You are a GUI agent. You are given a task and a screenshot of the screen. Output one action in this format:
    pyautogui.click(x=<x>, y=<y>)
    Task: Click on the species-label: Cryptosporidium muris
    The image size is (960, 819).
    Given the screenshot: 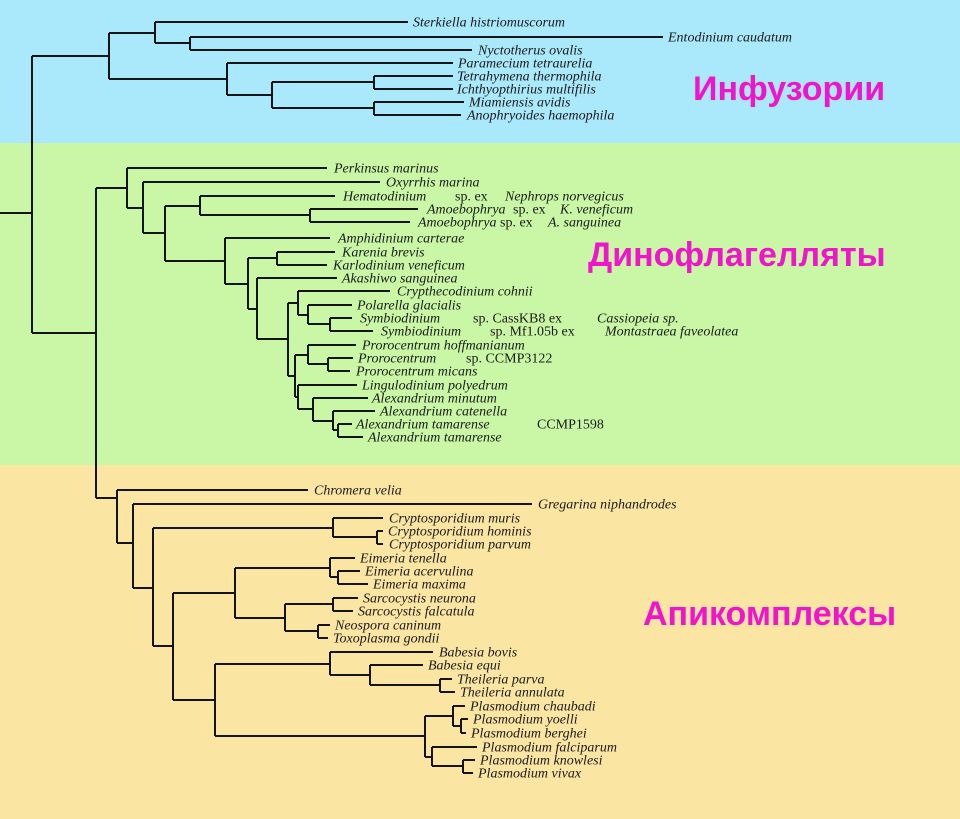 What is the action you would take?
    pyautogui.click(x=455, y=519)
    